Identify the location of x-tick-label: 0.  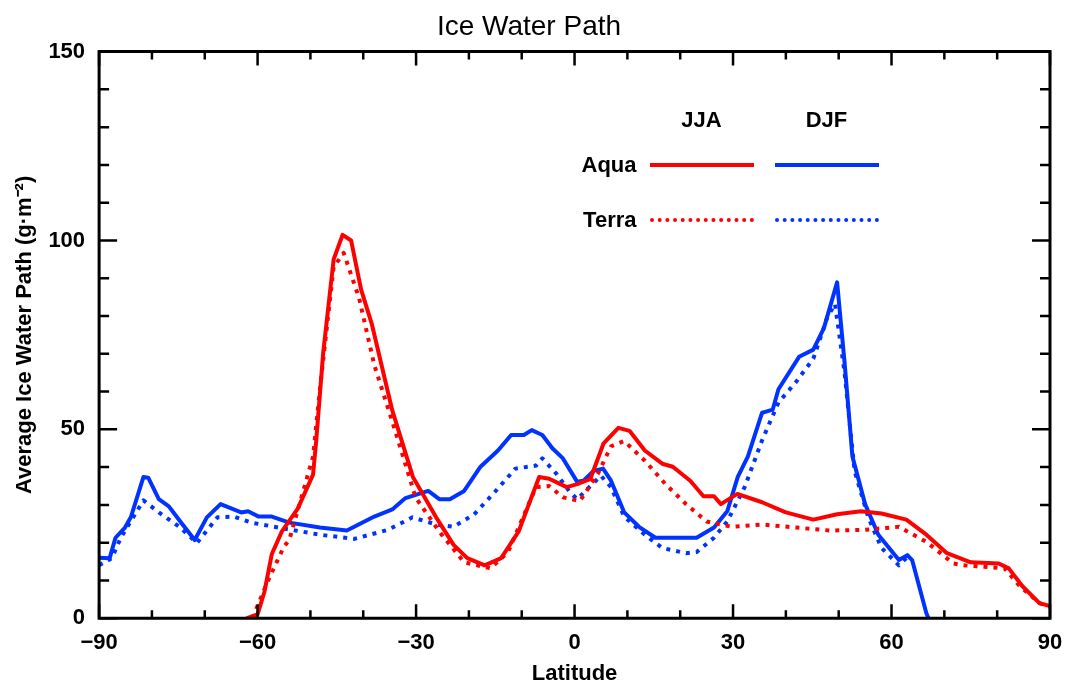
(574, 642).